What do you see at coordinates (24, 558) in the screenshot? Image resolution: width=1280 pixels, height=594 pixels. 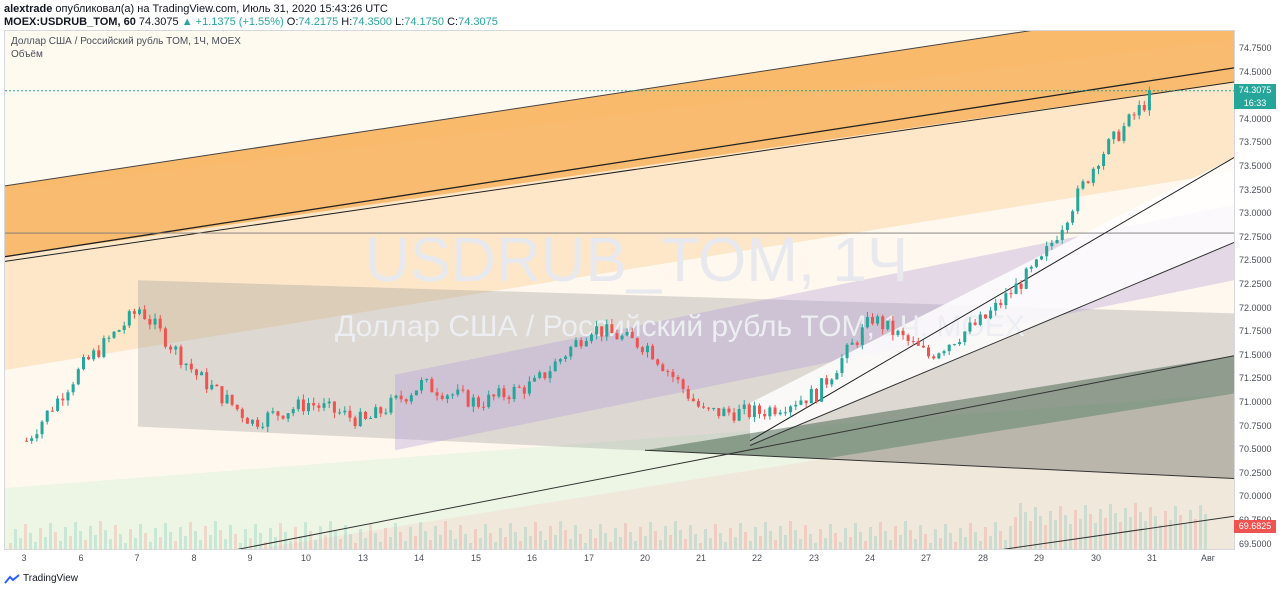 I see `time-tick: 3` at bounding box center [24, 558].